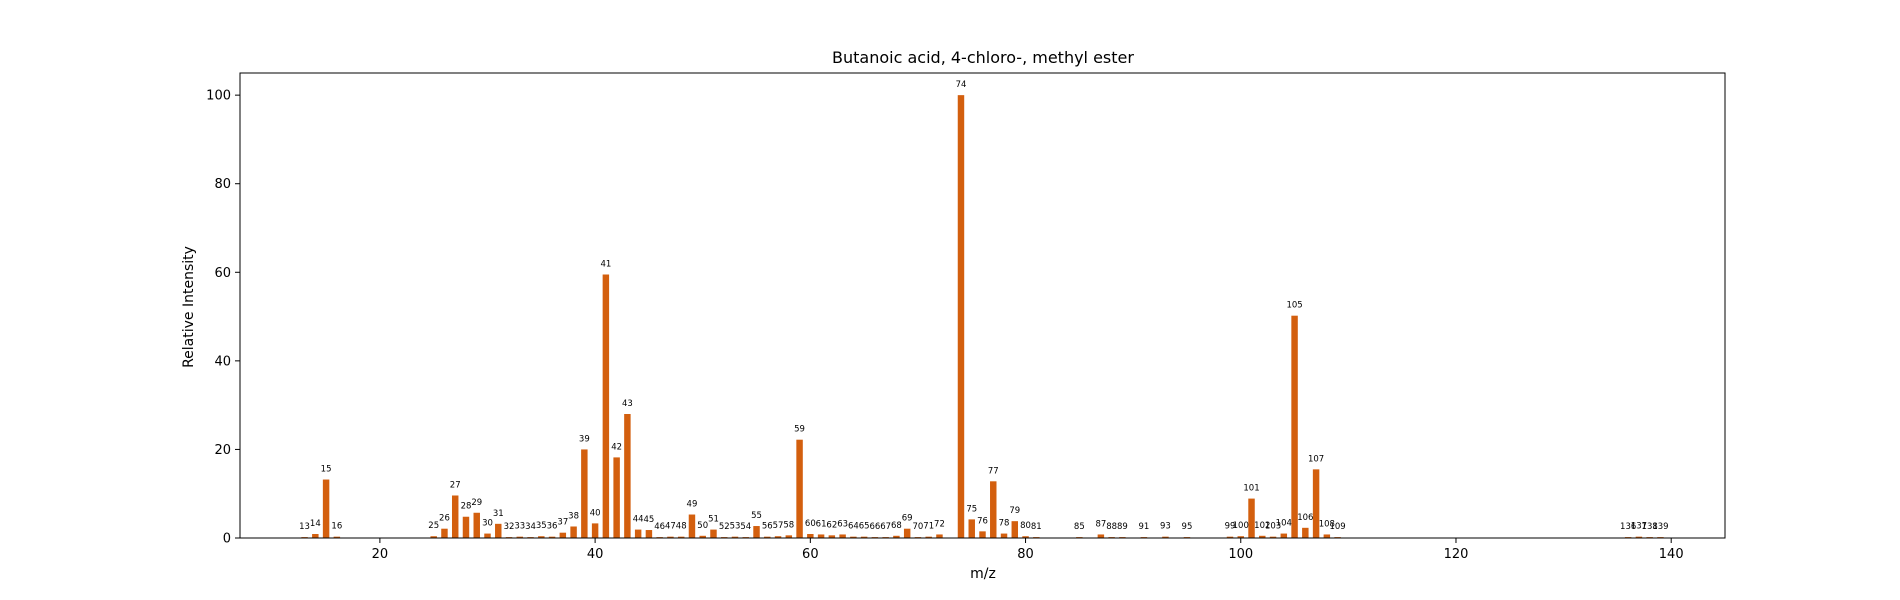 This screenshot has height=600, width=1900. What do you see at coordinates (1650, 527) in the screenshot?
I see `bar-label-mz-138: 138` at bounding box center [1650, 527].